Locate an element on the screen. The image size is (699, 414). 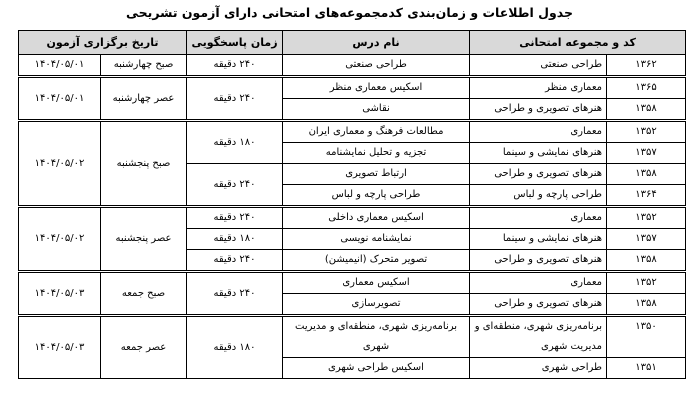
table-row: ۱۳۶۴ طراحی پارچه و لباس طراحی پارچه و لباس is located at coordinates (353, 195).